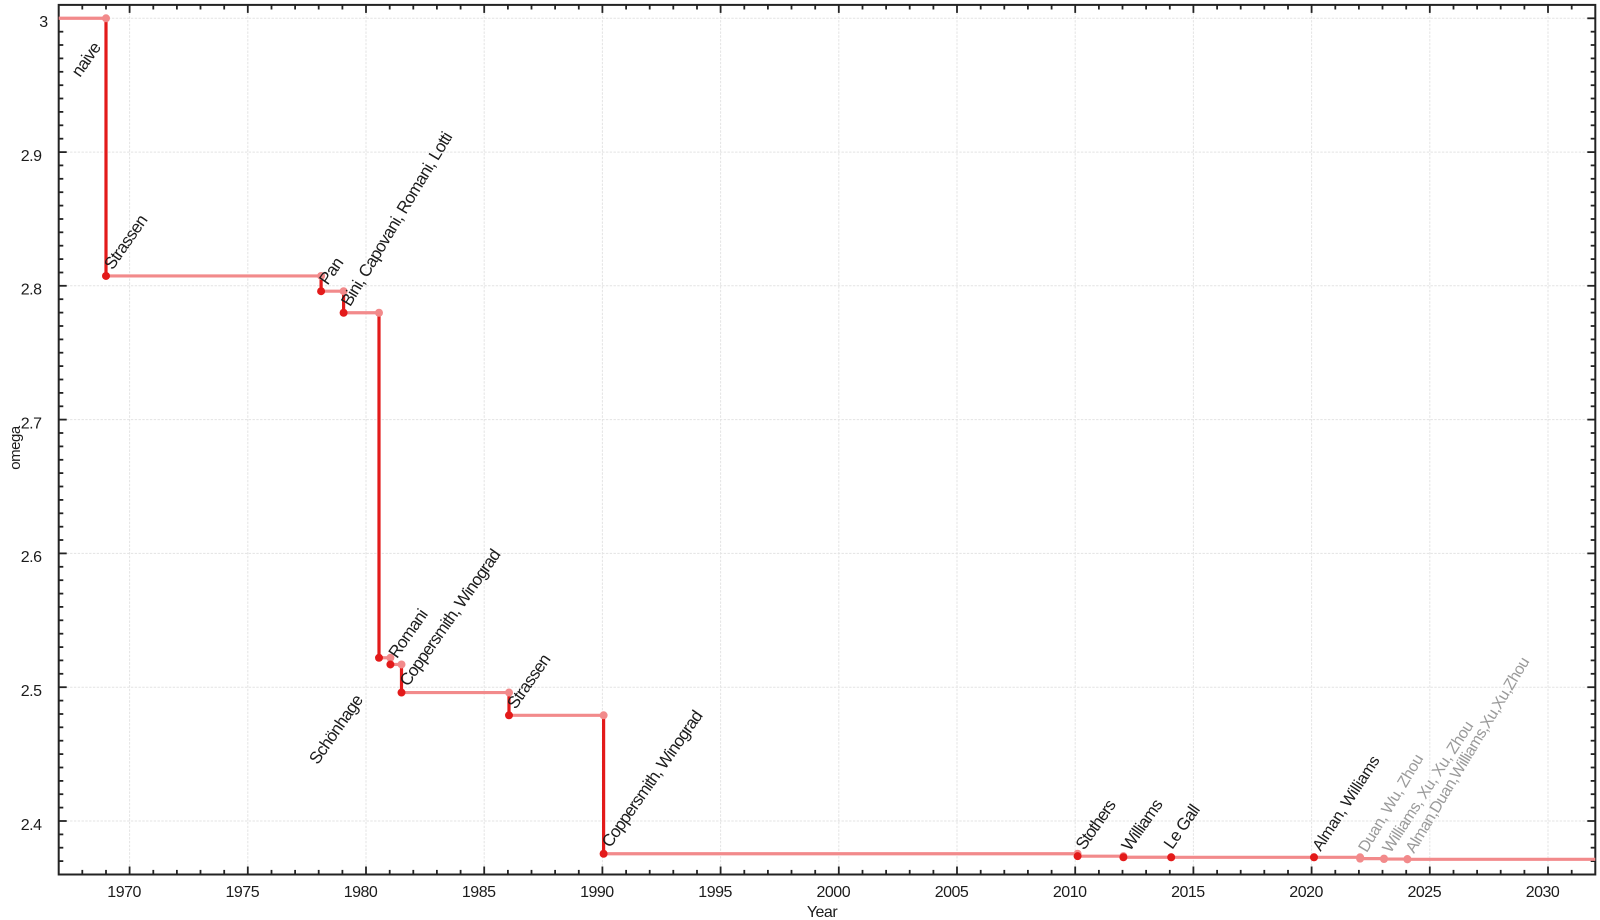  Describe the element at coordinates (43, 22) in the screenshot. I see `svg-text: 3` at that location.